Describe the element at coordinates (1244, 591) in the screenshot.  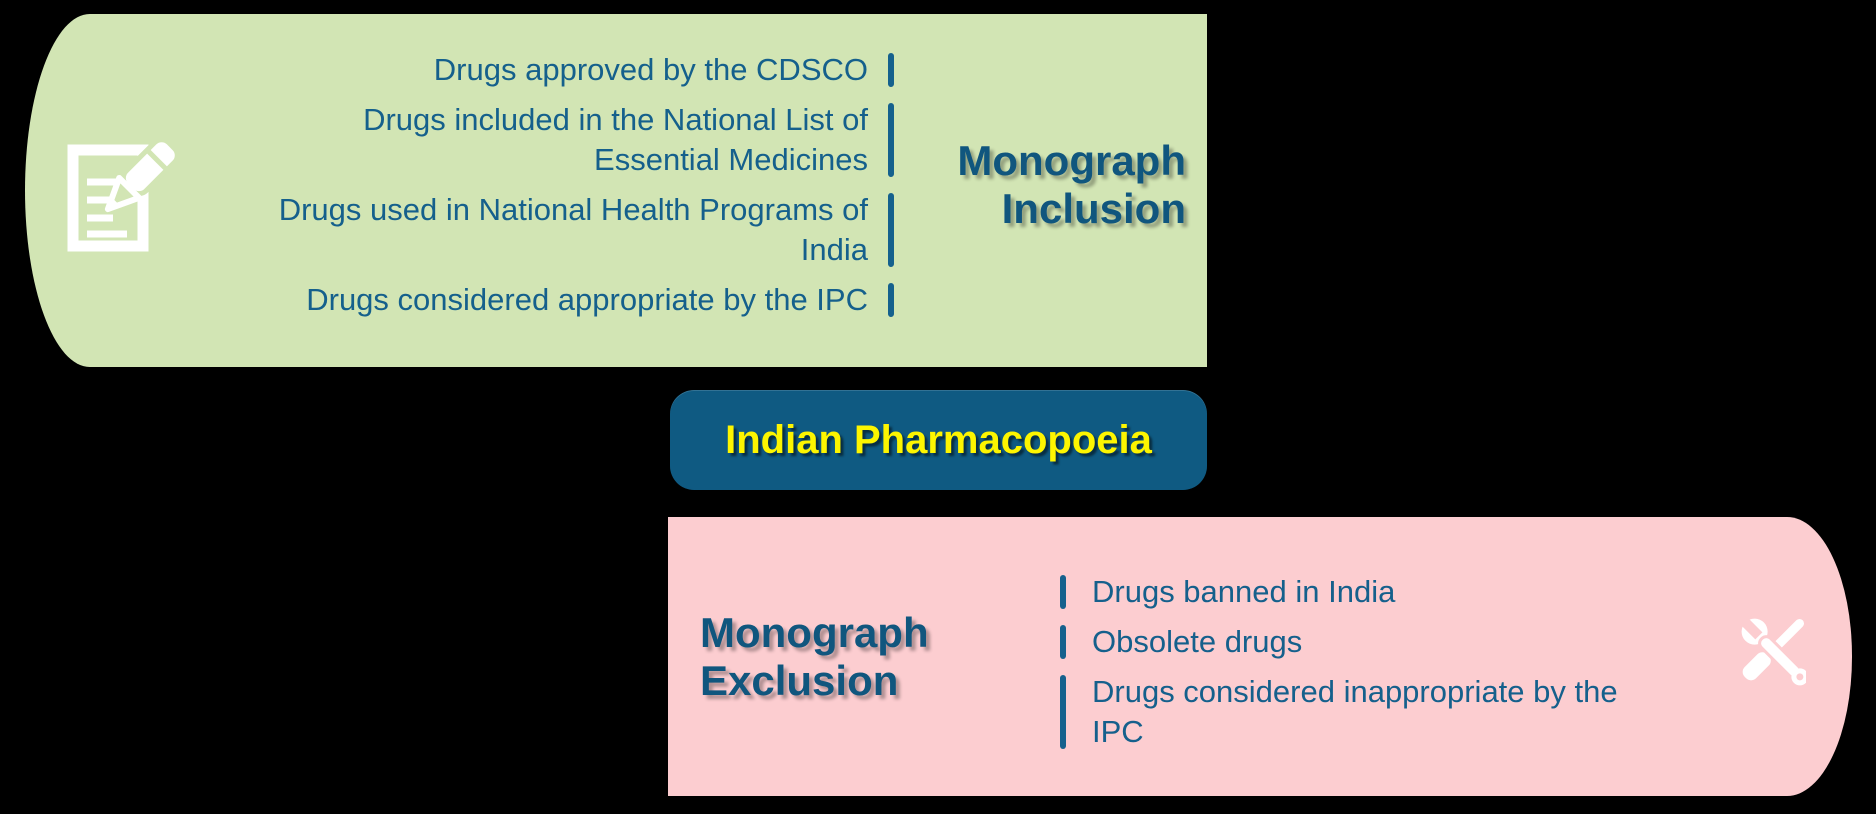
I see `exclusion-item-text: Drugs banned in India` at that location.